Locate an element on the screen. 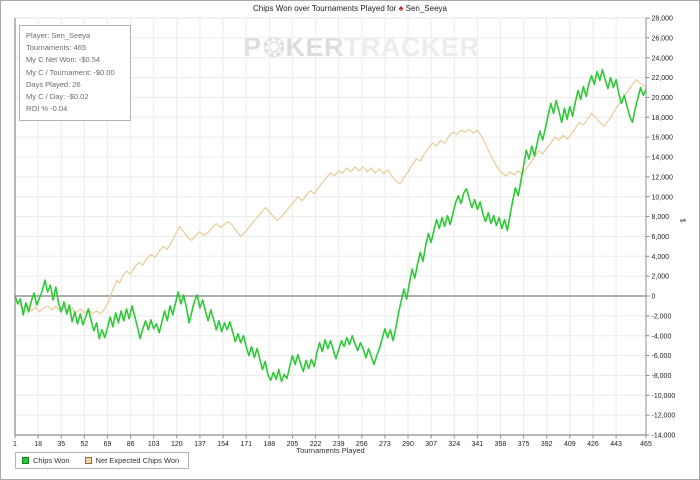 This screenshot has height=480, width=700. pokertracker-watermark: P KERTRACKER is located at coordinates (361, 47).